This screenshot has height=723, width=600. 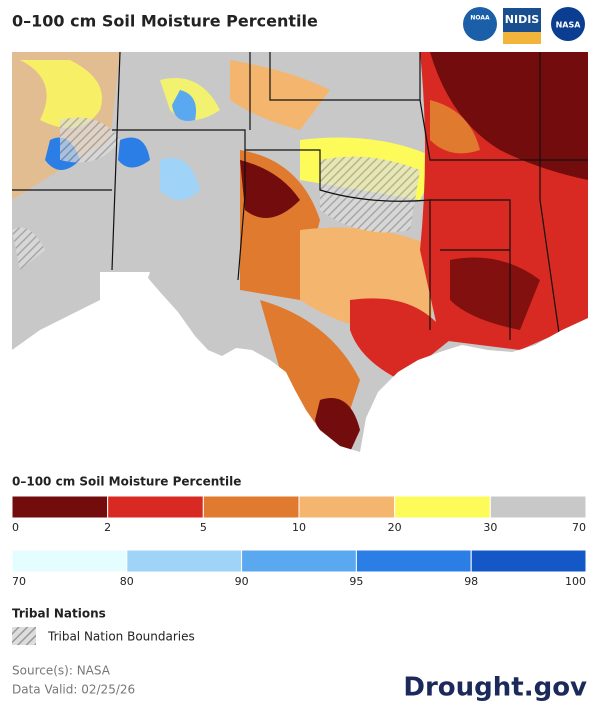 I want to click on nasa-text: NASA, so click(x=569, y=25).